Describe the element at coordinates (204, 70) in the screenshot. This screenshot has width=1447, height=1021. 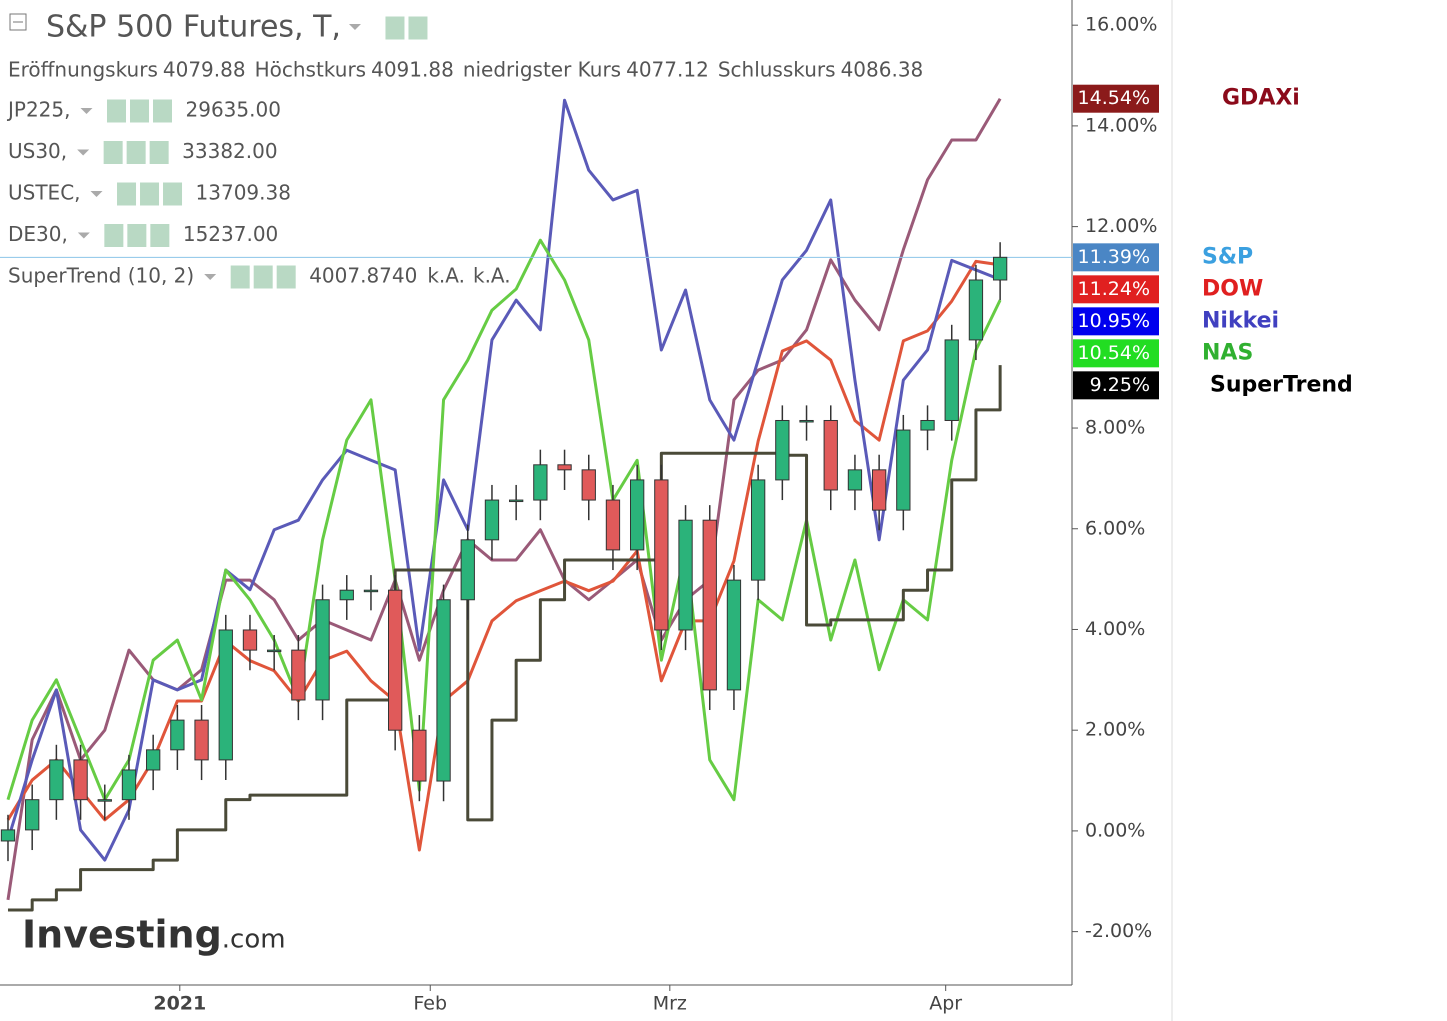
I see `ohlc-value: 4079.88` at that location.